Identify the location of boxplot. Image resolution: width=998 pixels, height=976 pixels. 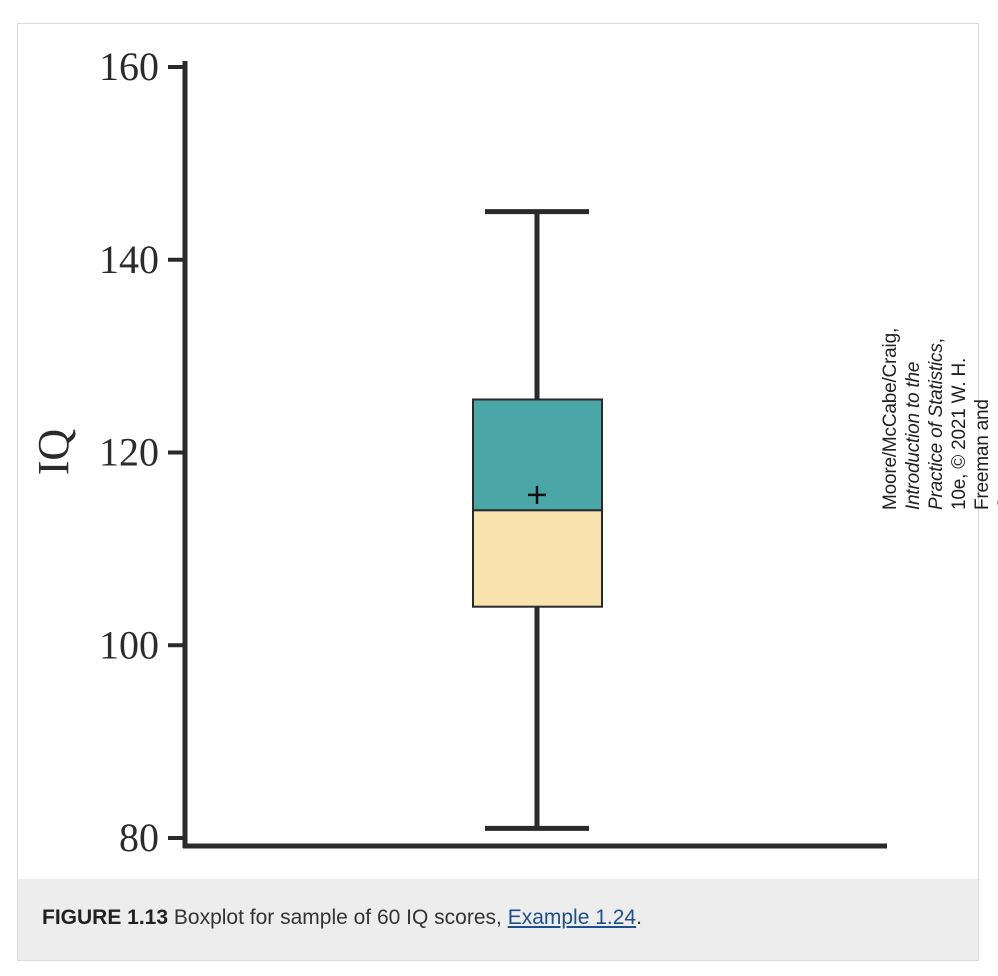
(537, 520).